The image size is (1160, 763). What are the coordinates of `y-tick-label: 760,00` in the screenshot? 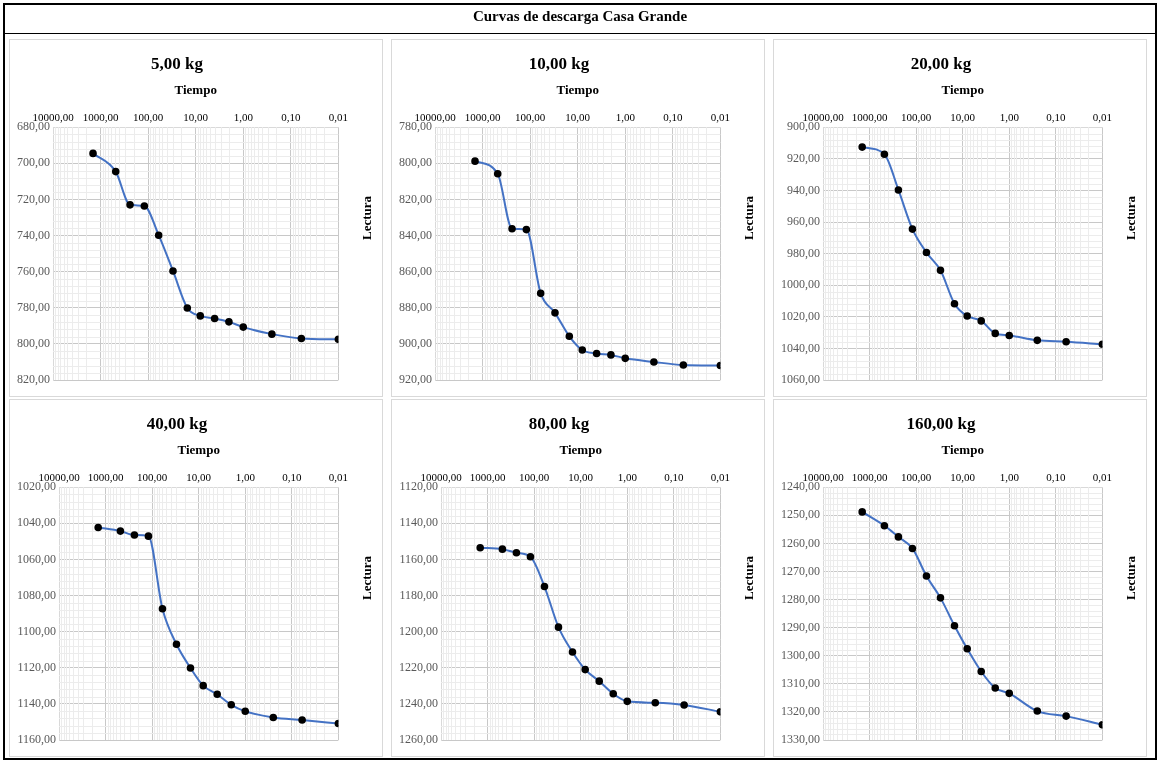 It's located at (33, 270).